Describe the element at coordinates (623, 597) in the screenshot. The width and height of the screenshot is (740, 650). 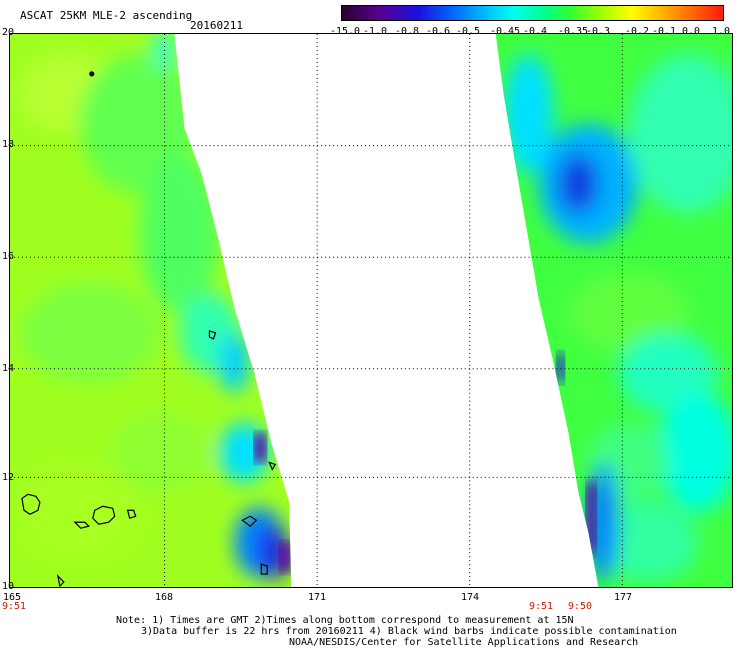
I see `lon-label-177: 177` at that location.